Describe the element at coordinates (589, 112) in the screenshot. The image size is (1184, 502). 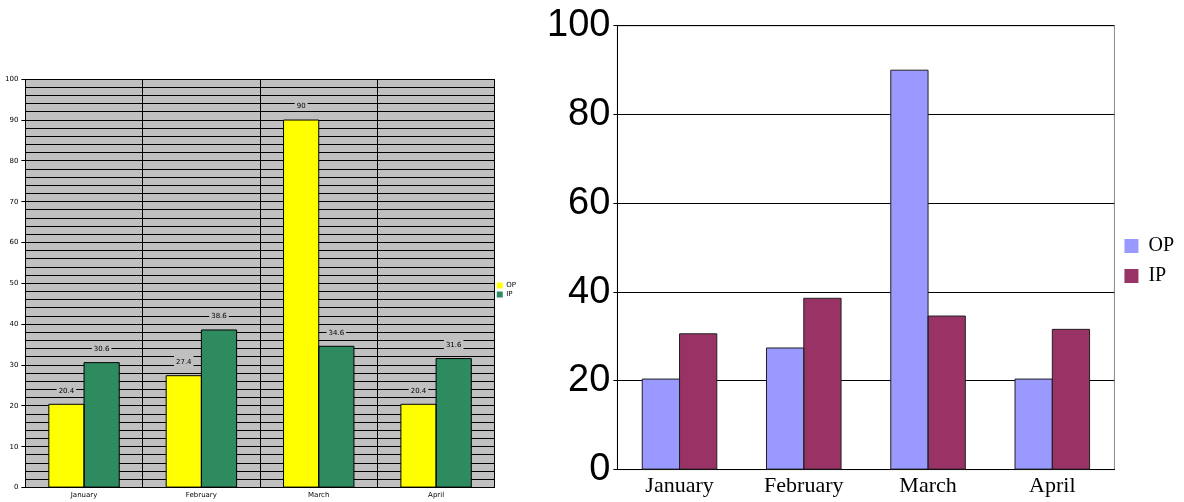
I see `y-tick-label: 80` at that location.